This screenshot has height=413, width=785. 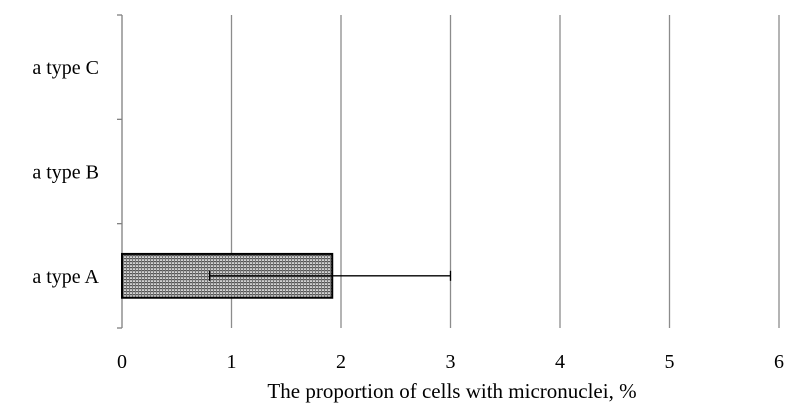 I want to click on x-tick-label: 4, so click(x=560, y=362).